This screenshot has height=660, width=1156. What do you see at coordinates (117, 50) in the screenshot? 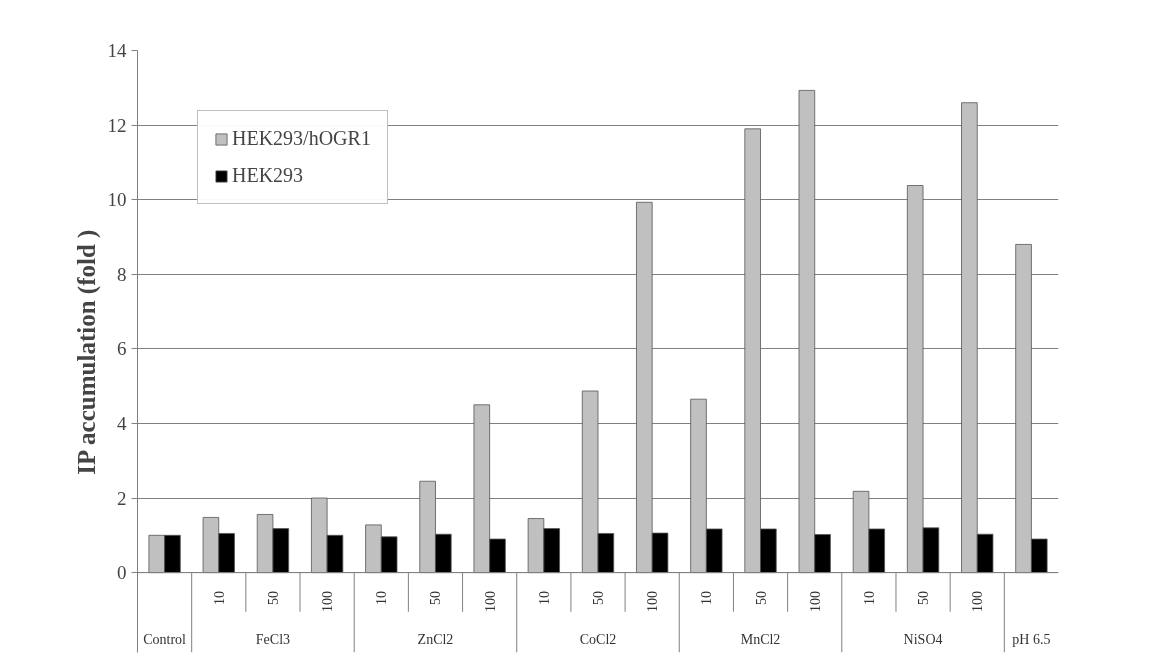
I see `y-tick-label: 14` at bounding box center [117, 50].